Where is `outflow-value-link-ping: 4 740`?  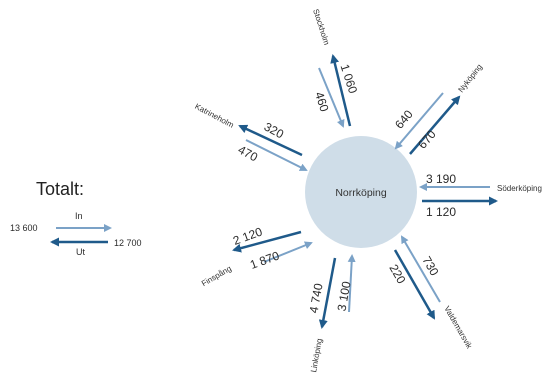
outflow-value-link-ping: 4 740 is located at coordinates (316, 298).